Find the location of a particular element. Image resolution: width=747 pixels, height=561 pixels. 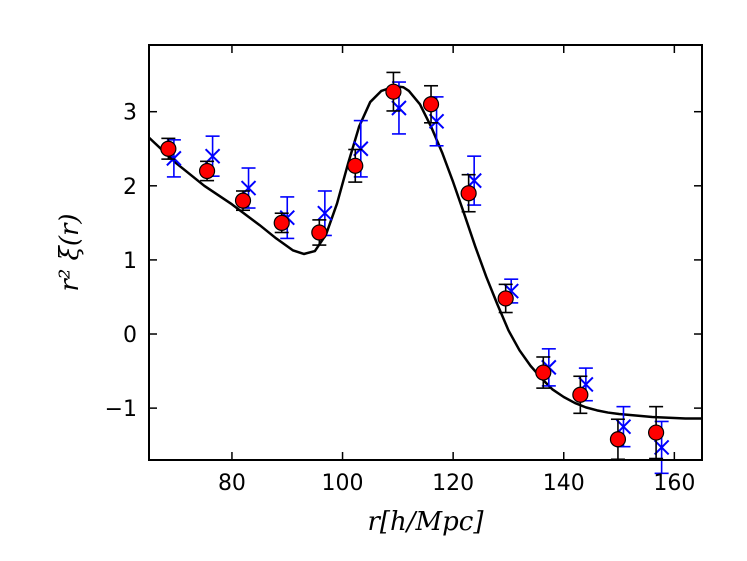

y-tick-label: 1 is located at coordinates (130, 261).